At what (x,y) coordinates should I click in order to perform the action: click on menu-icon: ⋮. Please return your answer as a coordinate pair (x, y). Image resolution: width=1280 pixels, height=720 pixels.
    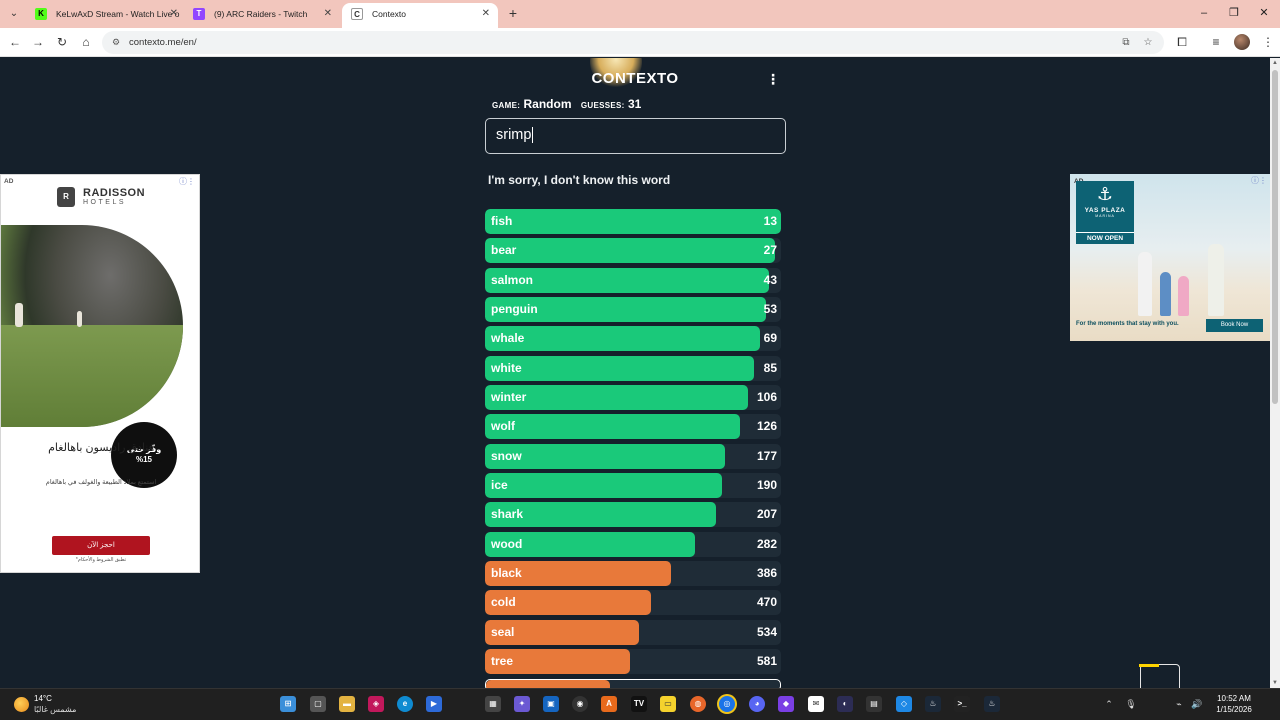
    Looking at the image, I should click on (773, 79).